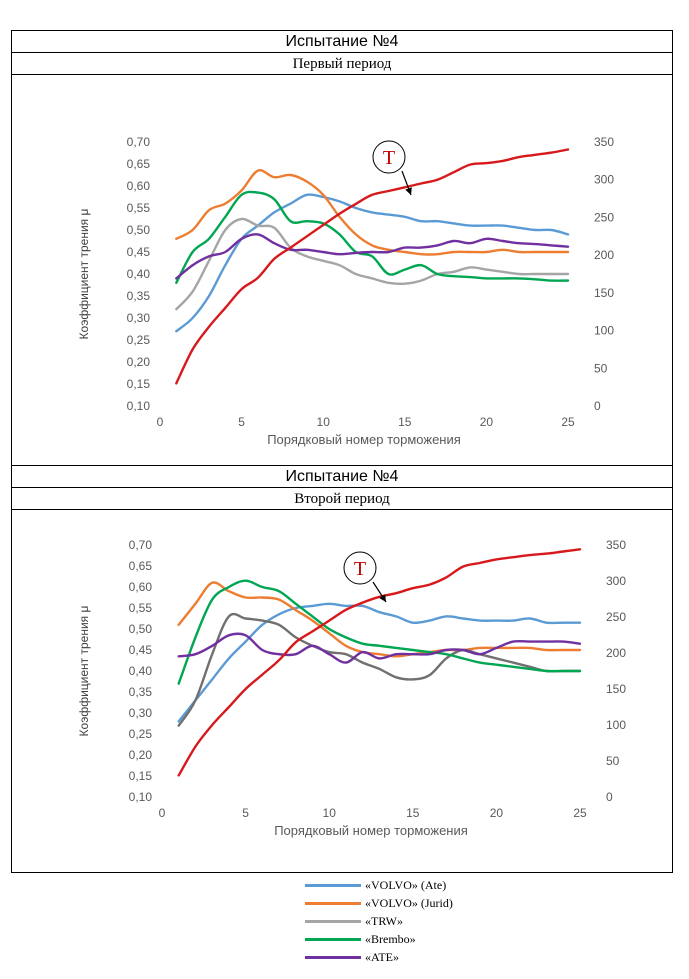 This screenshot has width=689, height=979. What do you see at coordinates (384, 921) in the screenshot?
I see `legend-label: «TRW»` at bounding box center [384, 921].